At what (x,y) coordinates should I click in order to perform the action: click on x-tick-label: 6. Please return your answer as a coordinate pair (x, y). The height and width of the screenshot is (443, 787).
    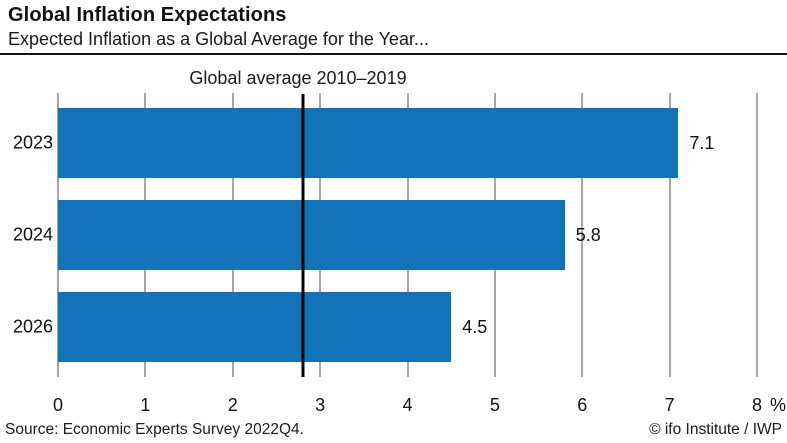
    Looking at the image, I should click on (582, 405).